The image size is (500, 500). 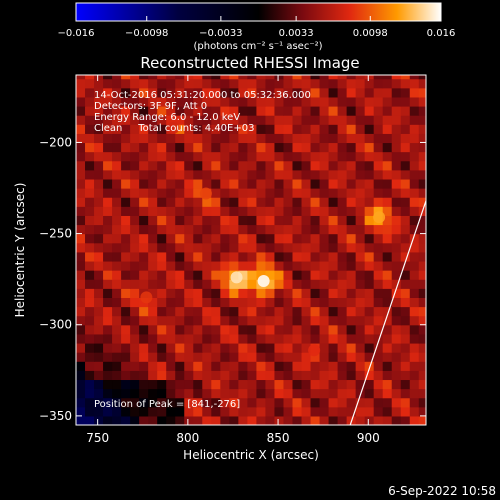 What do you see at coordinates (441, 33) in the screenshot?
I see `colorbar-tick-label: 0.016` at bounding box center [441, 33].